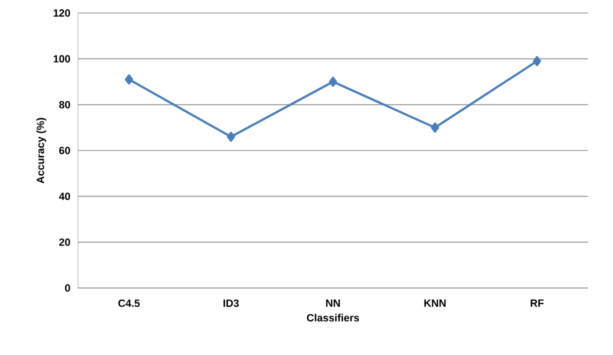  I want to click on y-tick-label: 100, so click(62, 59).